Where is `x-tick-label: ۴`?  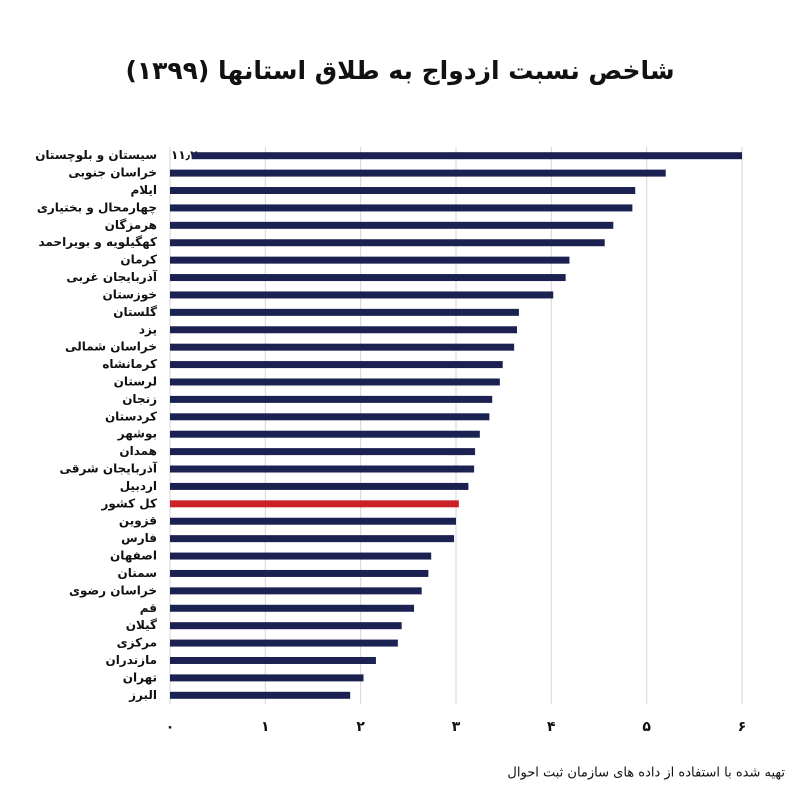 x-tick-label: ۴ is located at coordinates (551, 727).